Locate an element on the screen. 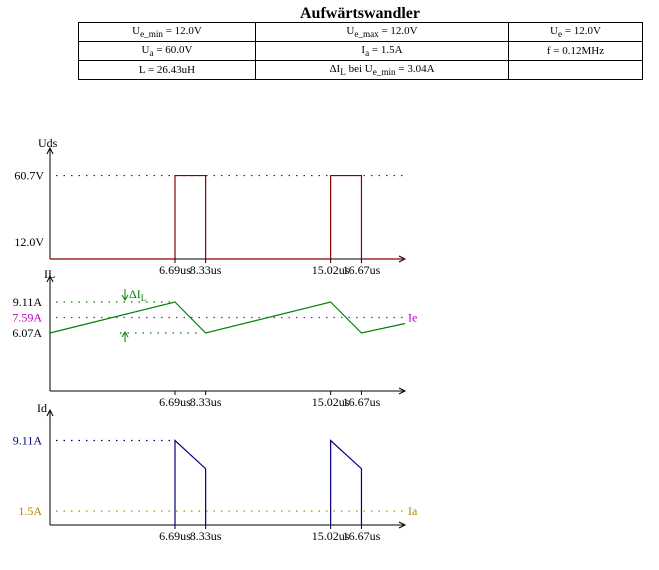  ia-label: Ia is located at coordinates (413, 511).